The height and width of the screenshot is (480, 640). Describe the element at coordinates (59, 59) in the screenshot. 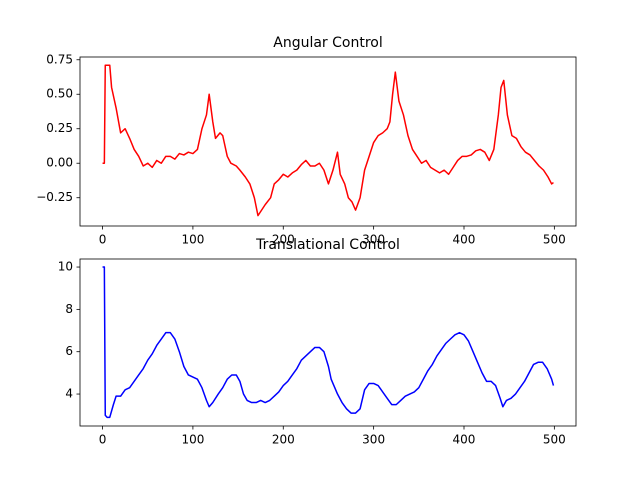

I see `y-tick-label: 0.75` at that location.